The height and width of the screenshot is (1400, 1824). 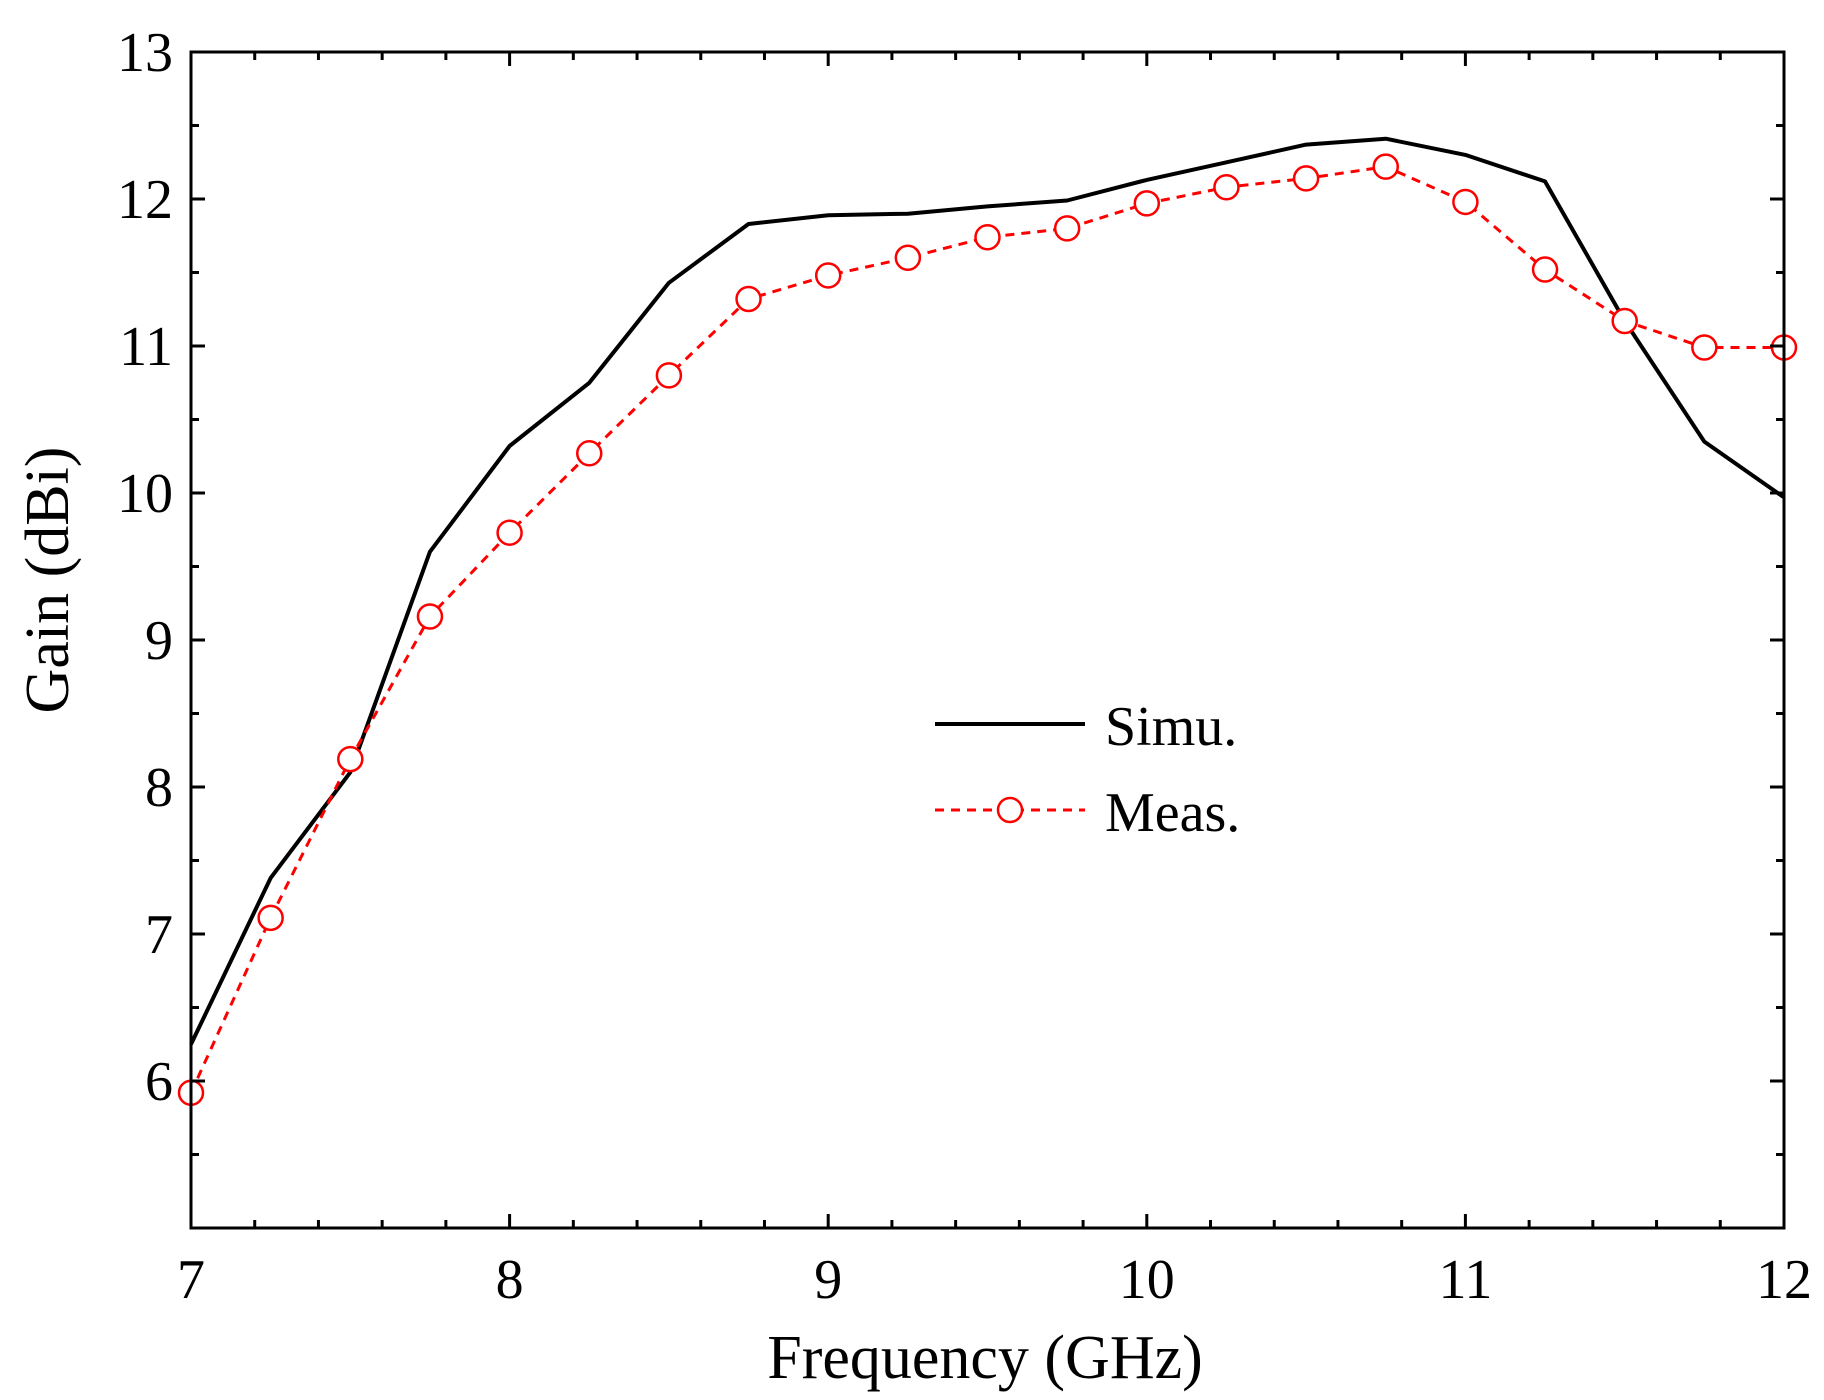 I want to click on x-tick-label: 9, so click(x=828, y=1280).